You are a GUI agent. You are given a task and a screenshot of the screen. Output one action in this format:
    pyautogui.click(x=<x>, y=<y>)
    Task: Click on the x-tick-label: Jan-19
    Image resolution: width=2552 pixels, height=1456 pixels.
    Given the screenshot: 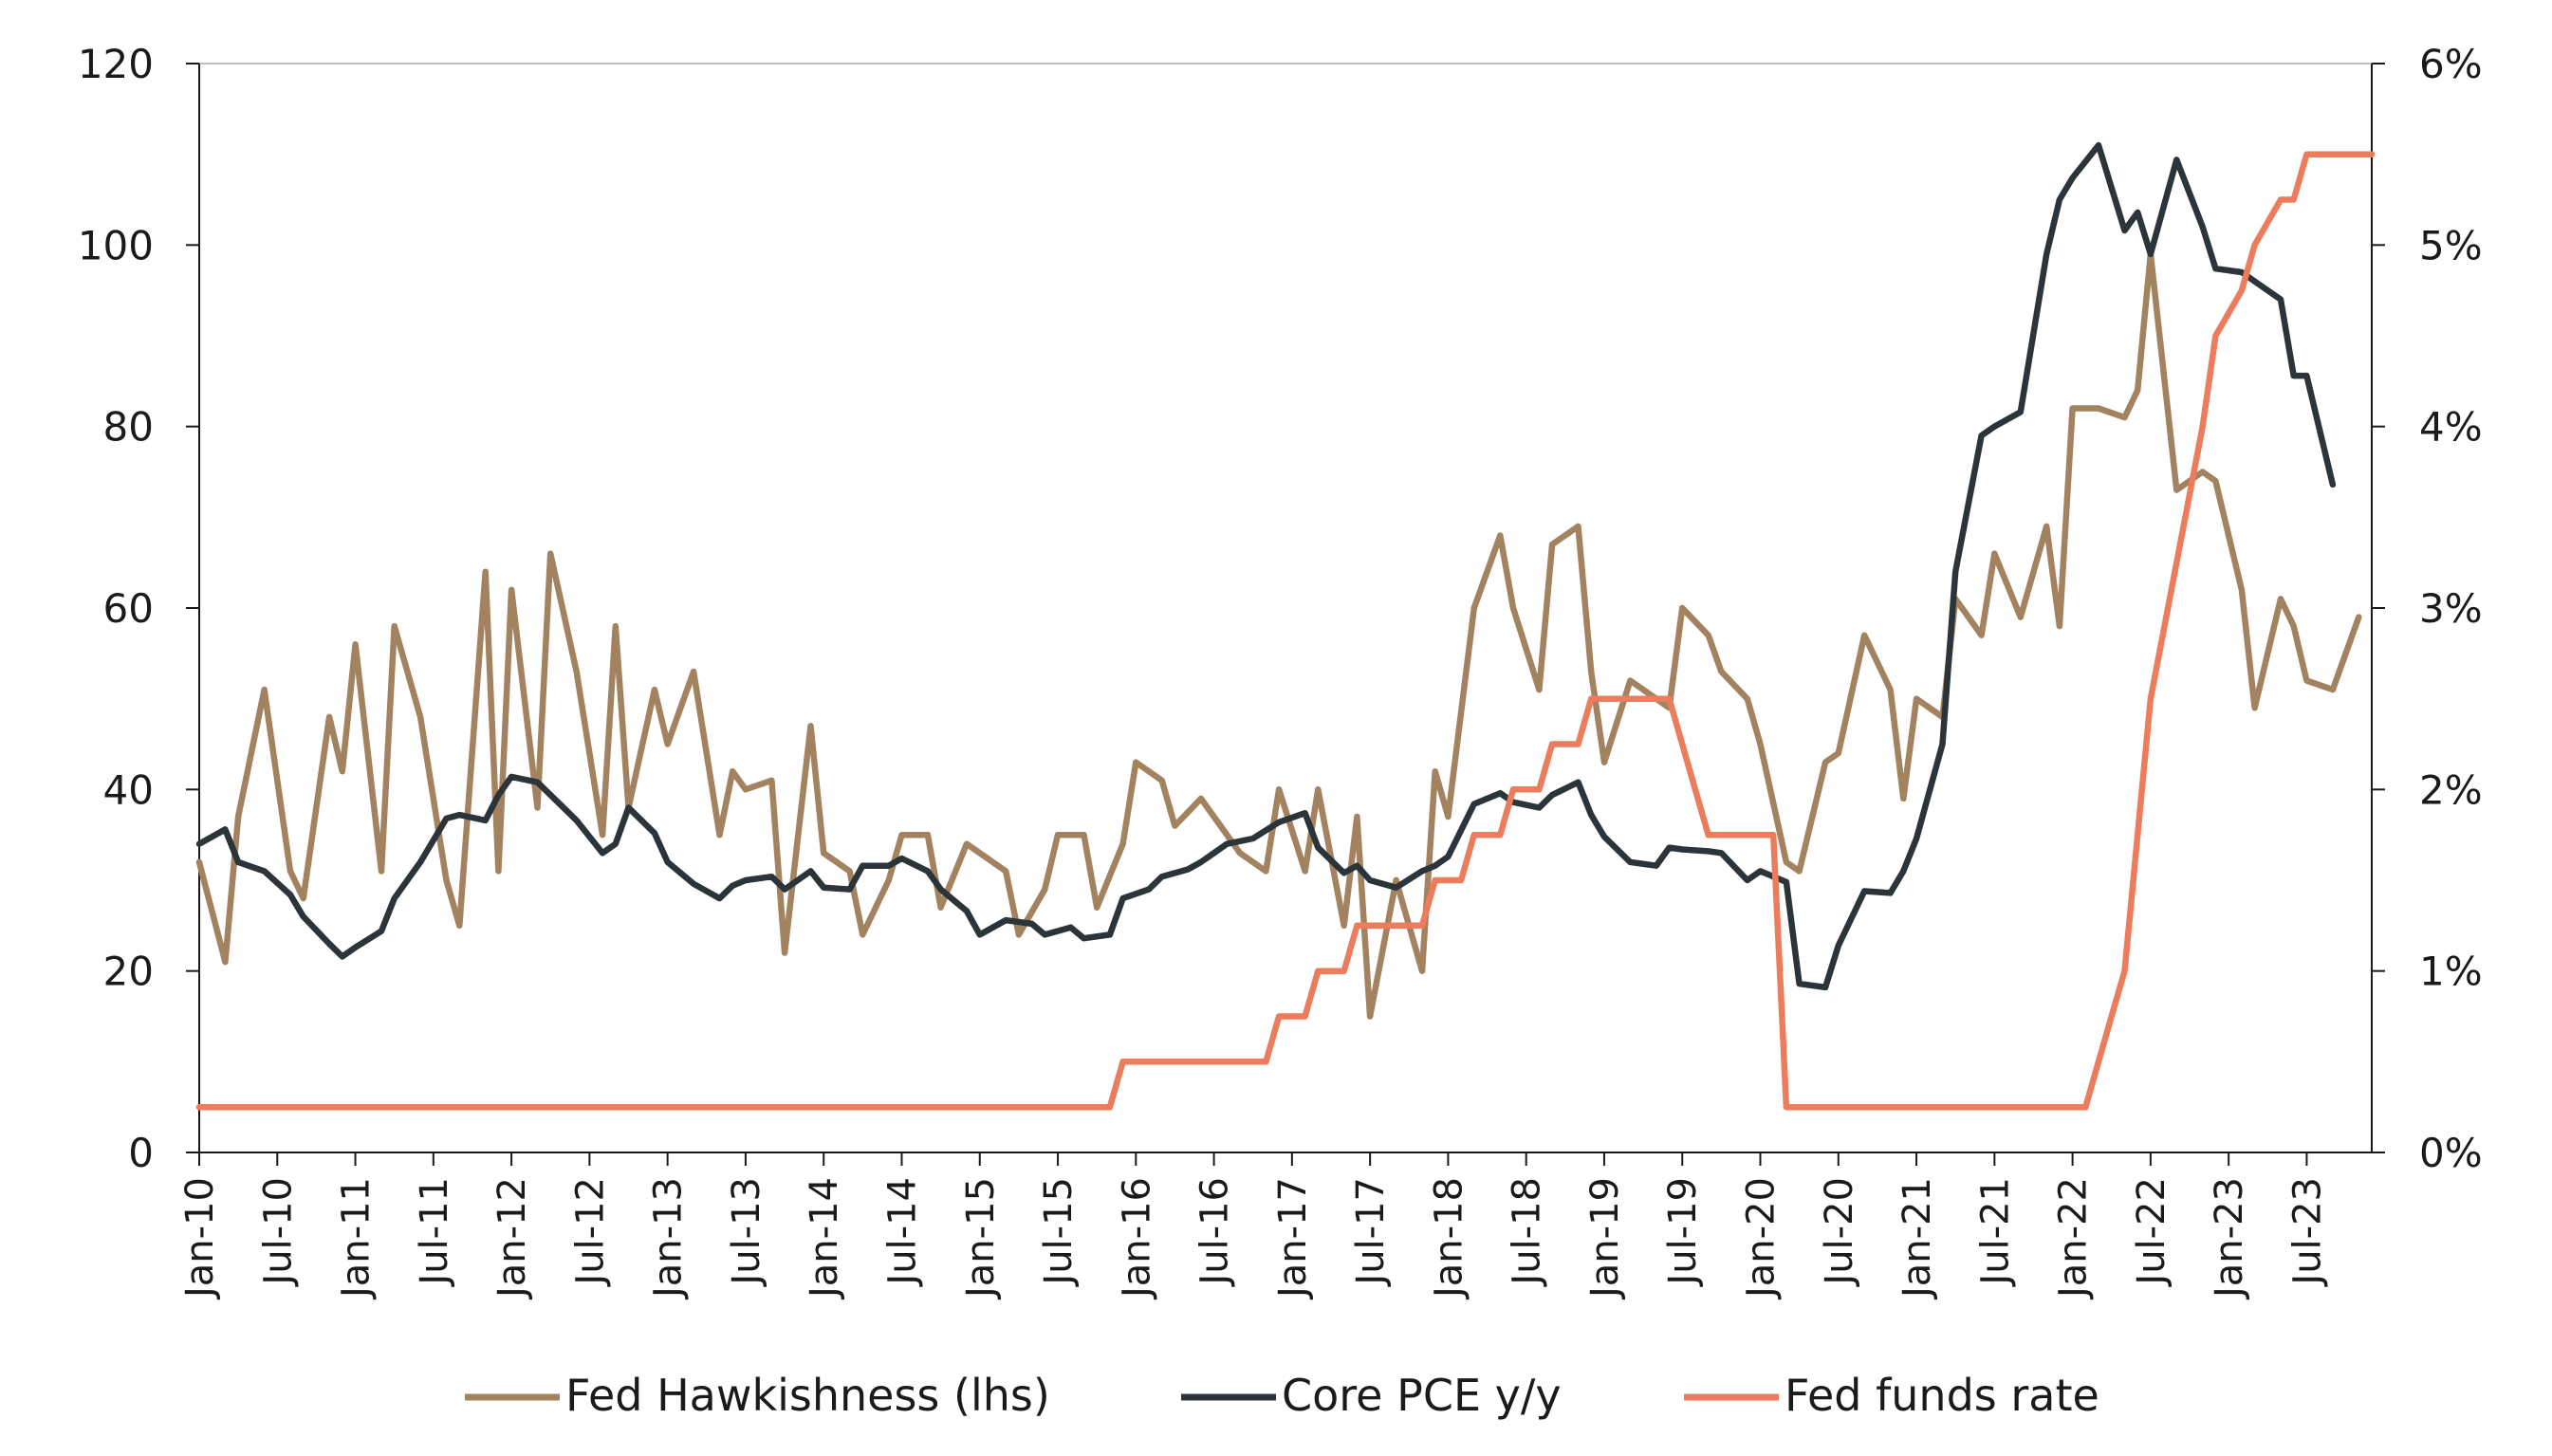 What is the action you would take?
    pyautogui.click(x=1605, y=1238)
    